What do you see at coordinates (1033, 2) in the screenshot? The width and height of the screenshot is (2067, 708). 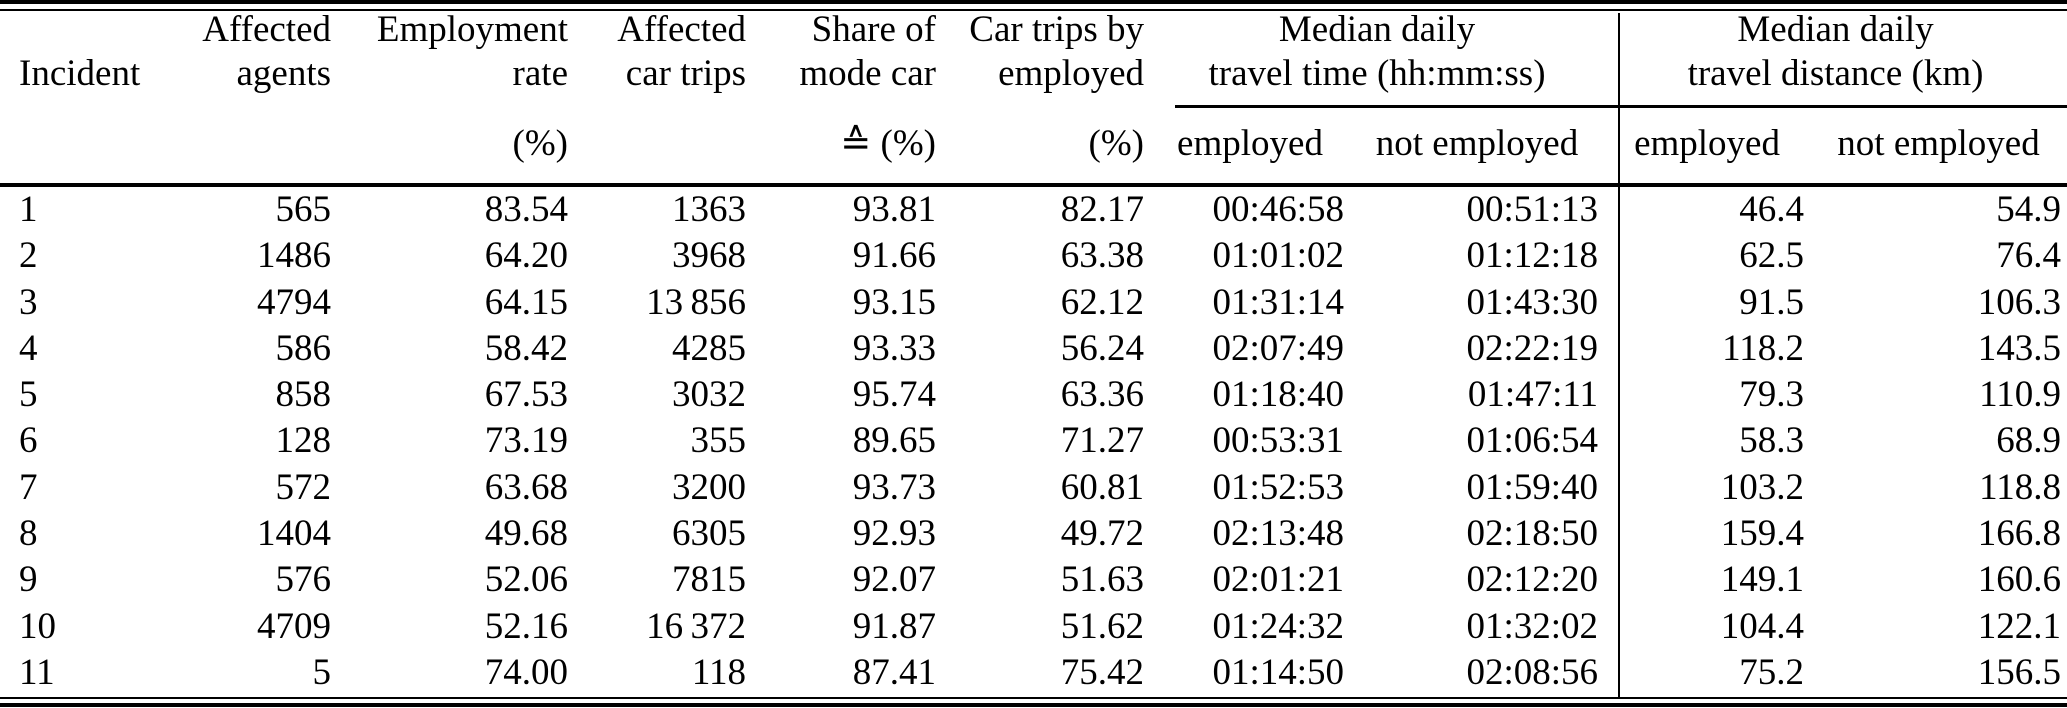 I see `top-rule-thick` at bounding box center [1033, 2].